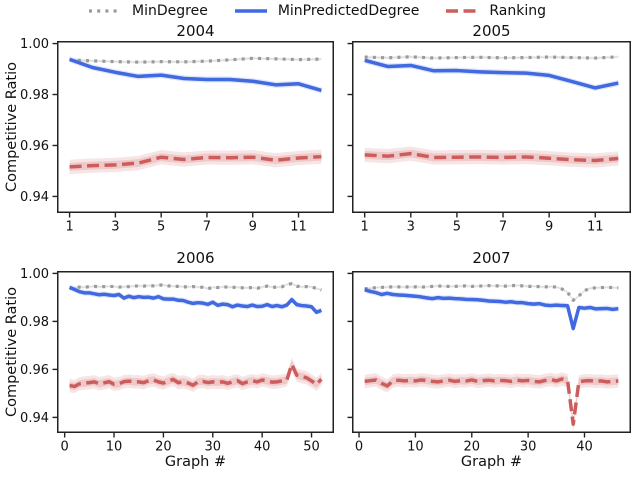 This screenshot has width=634, height=480. I want to click on x-axis: 0 10 20 30 40, so click(474, 444).